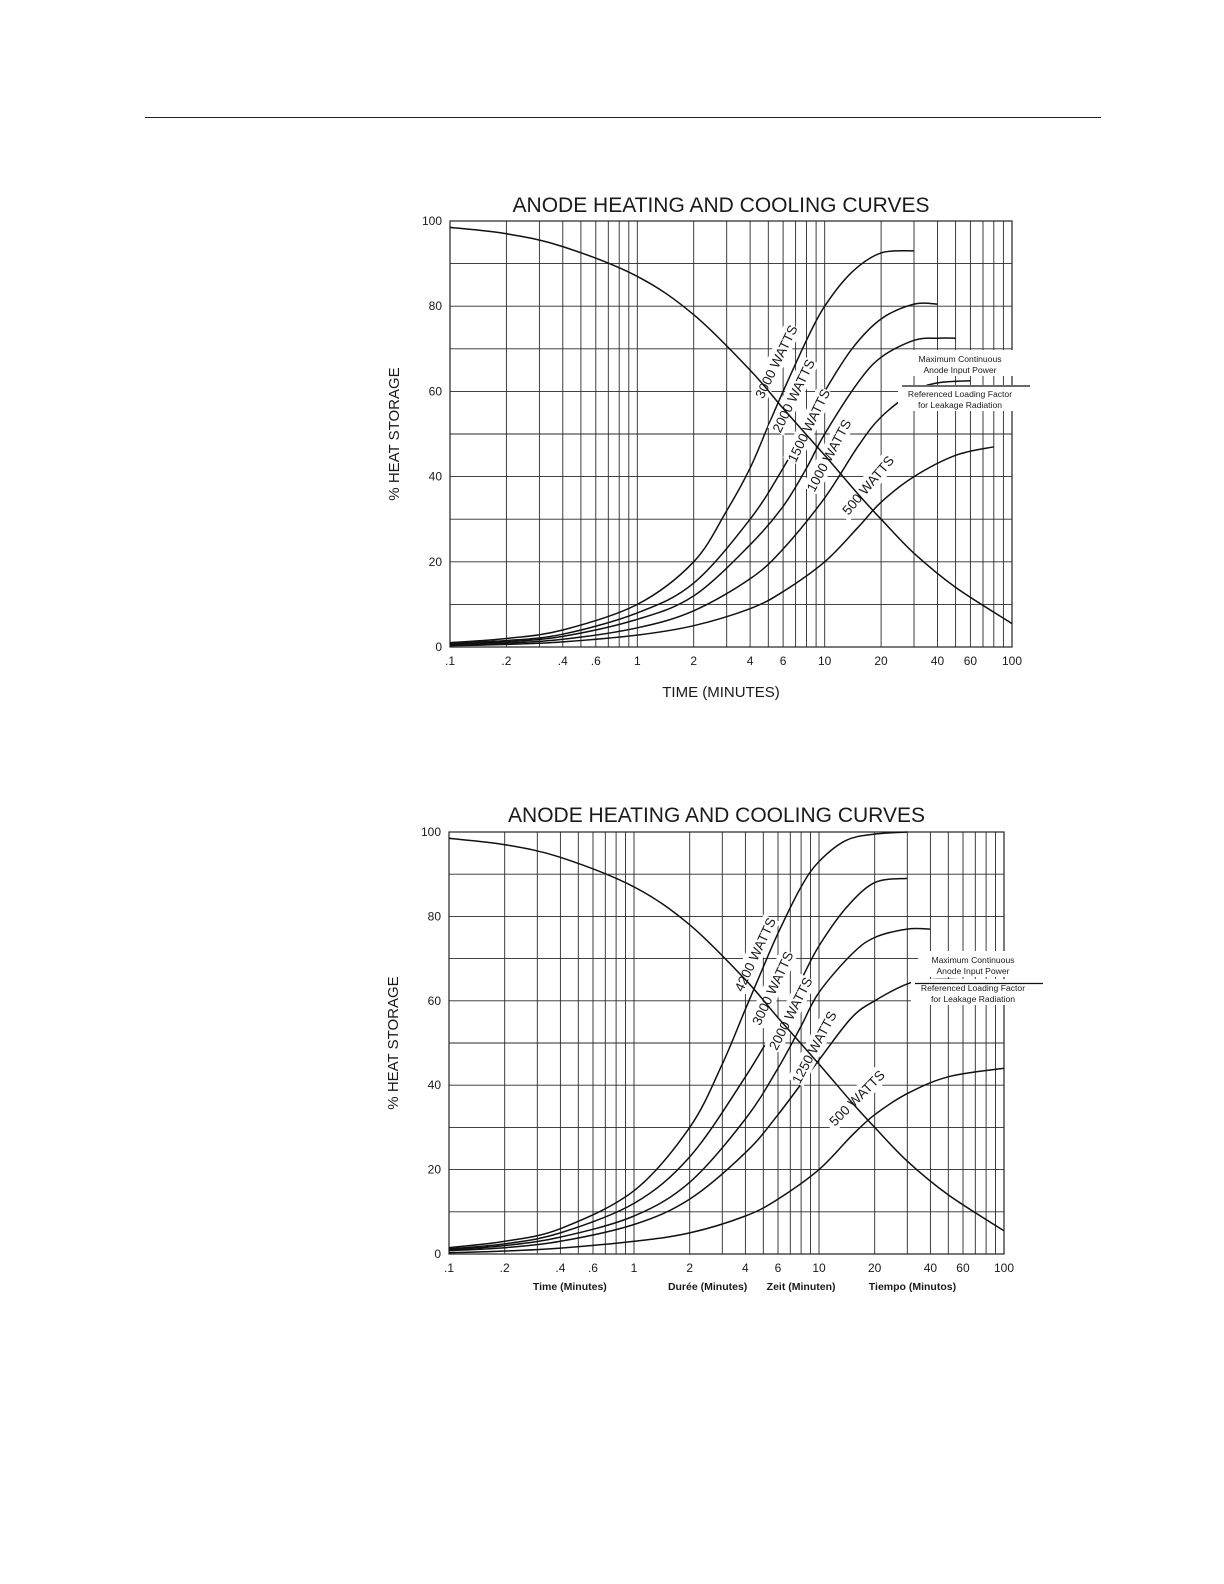 This screenshot has height=1584, width=1224. I want to click on x-axis-label: TIME (MINUTES), so click(721, 692).